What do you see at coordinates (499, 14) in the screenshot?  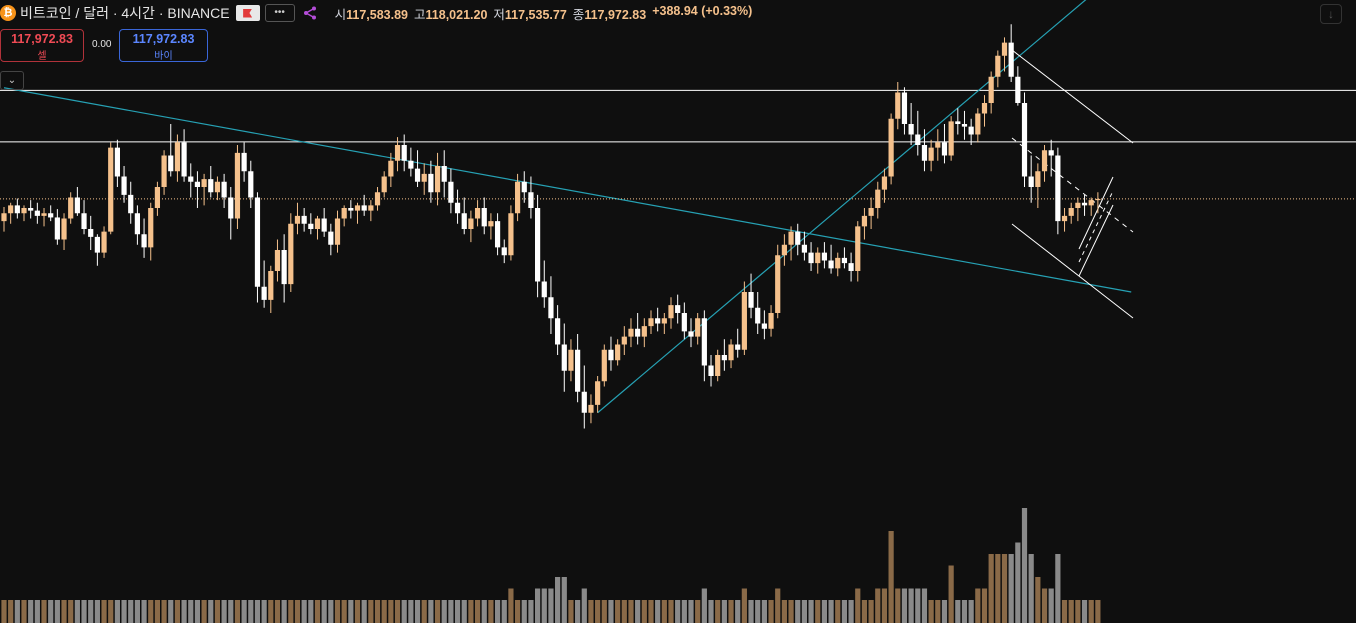 I see `low-label: 저` at bounding box center [499, 14].